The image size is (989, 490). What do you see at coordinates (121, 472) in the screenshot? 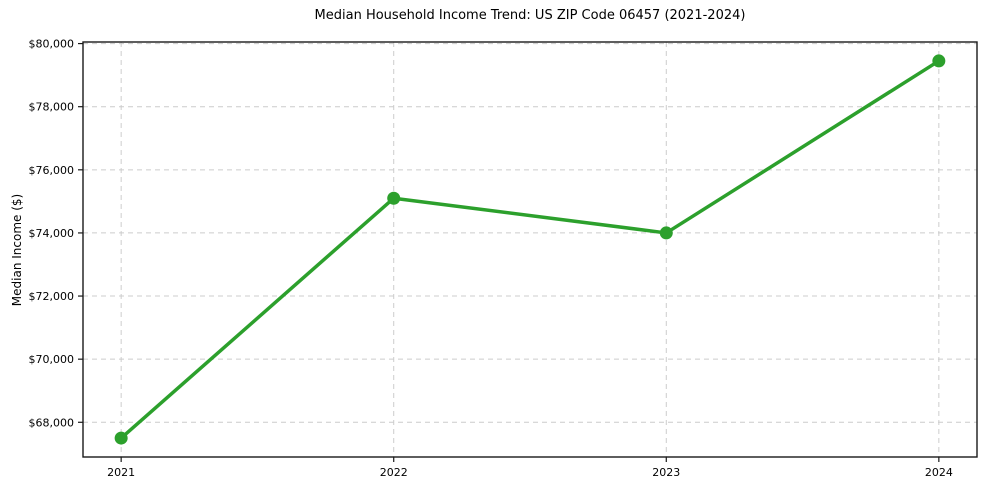
I see `x-tick-label: 2021` at bounding box center [121, 472].